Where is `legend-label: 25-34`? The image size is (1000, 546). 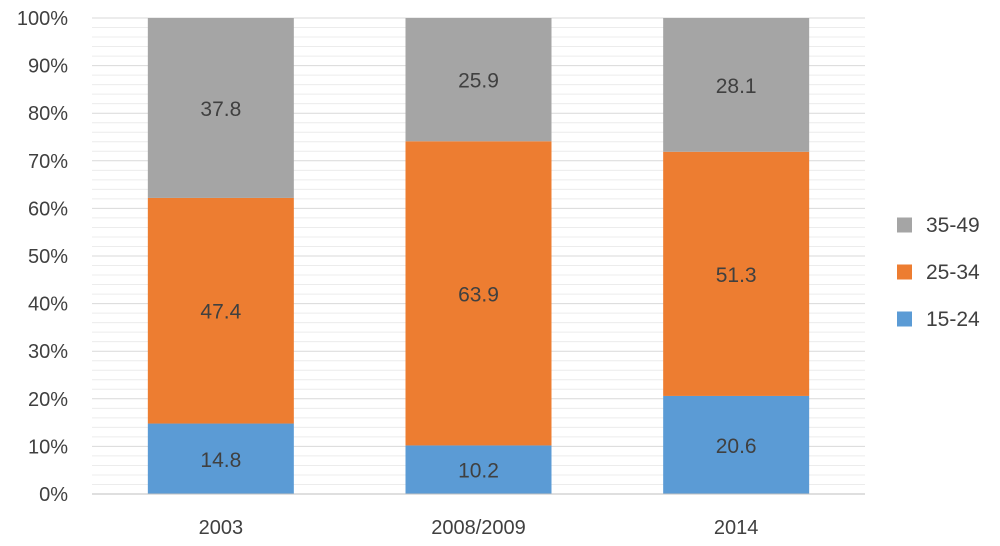
legend-label: 25-34 is located at coordinates (953, 272).